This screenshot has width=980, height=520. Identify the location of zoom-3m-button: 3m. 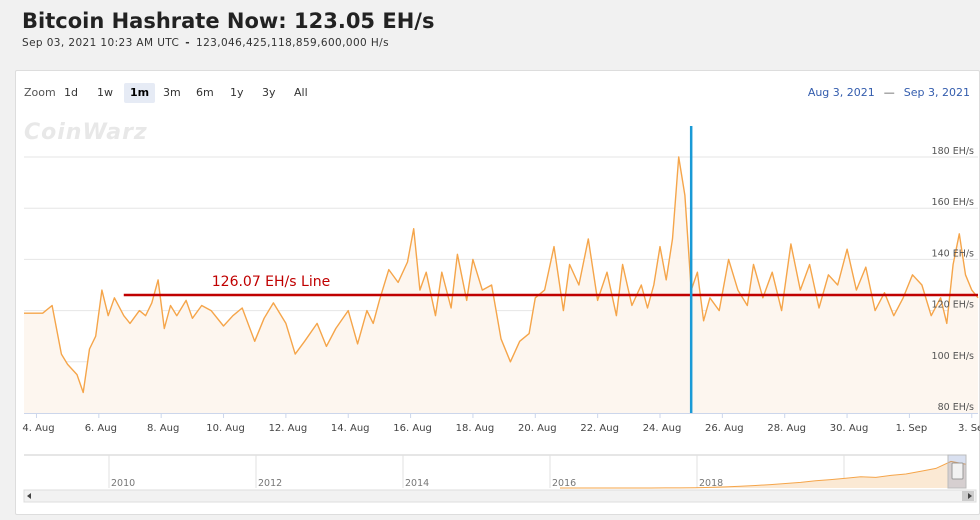
(172, 92).